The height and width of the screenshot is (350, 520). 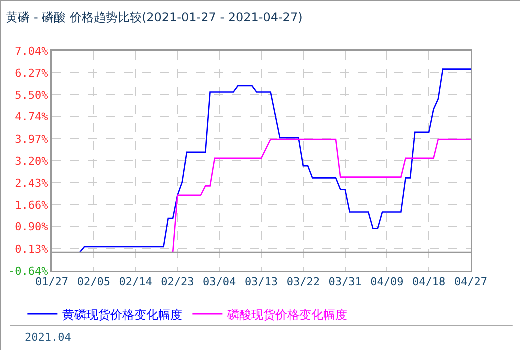 What do you see at coordinates (154, 17) in the screenshot?
I see `chart-title: 黄磷 - 磷酸 价格趋势比较(2021-01-27 - 2021-04-27)` at bounding box center [154, 17].